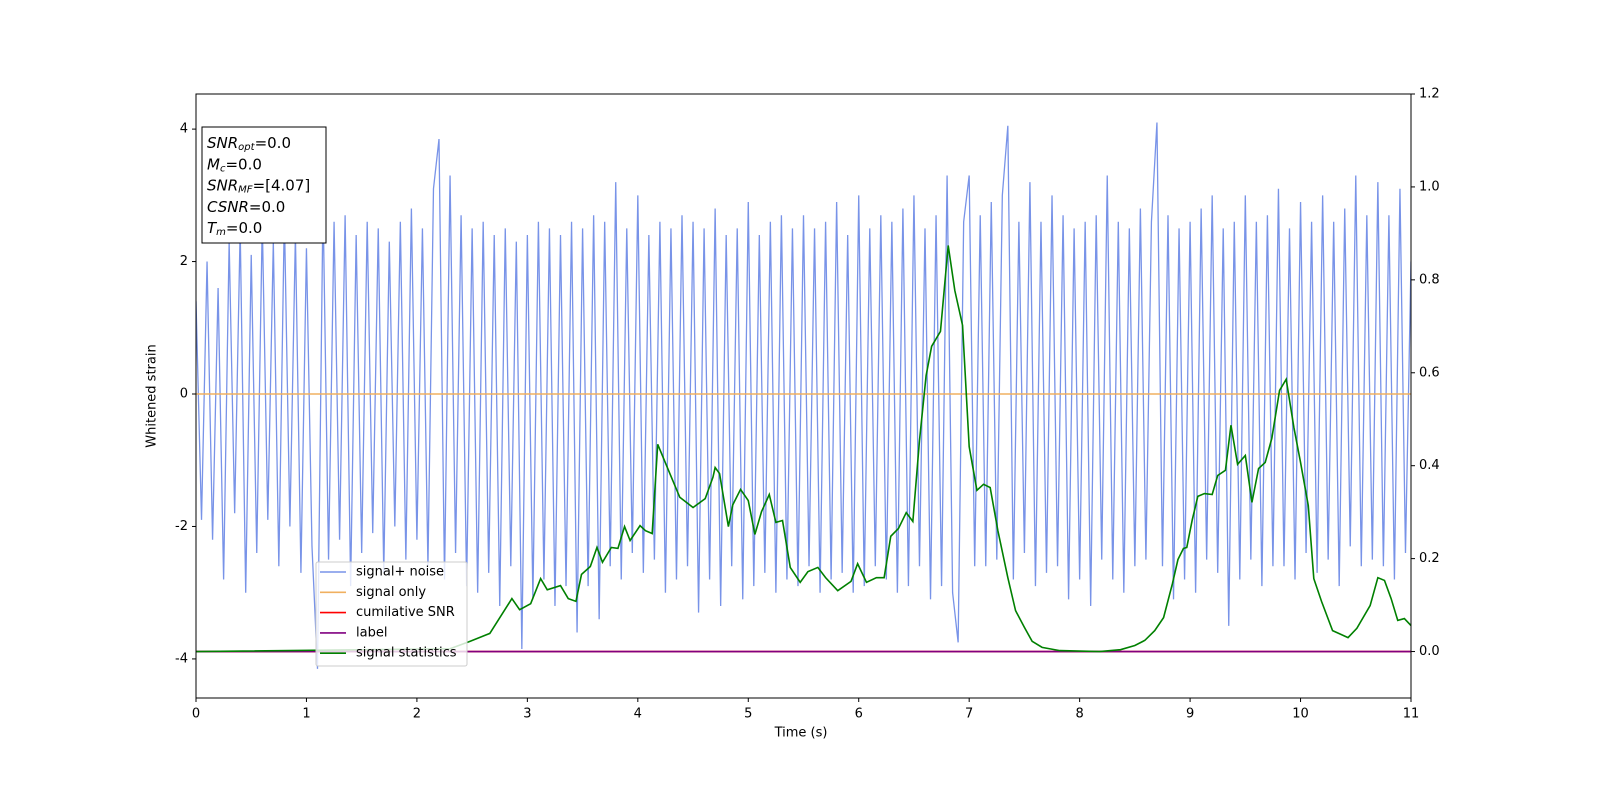 The height and width of the screenshot is (800, 1600). Describe the element at coordinates (181, 658) in the screenshot. I see `y-tick-label: -4` at that location.